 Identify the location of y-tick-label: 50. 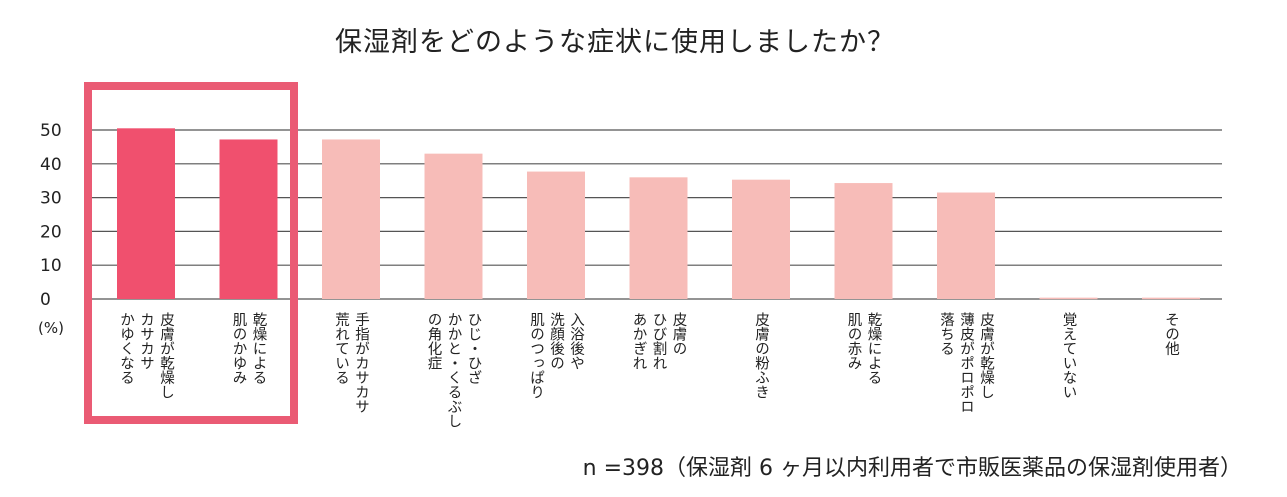
(51, 131).